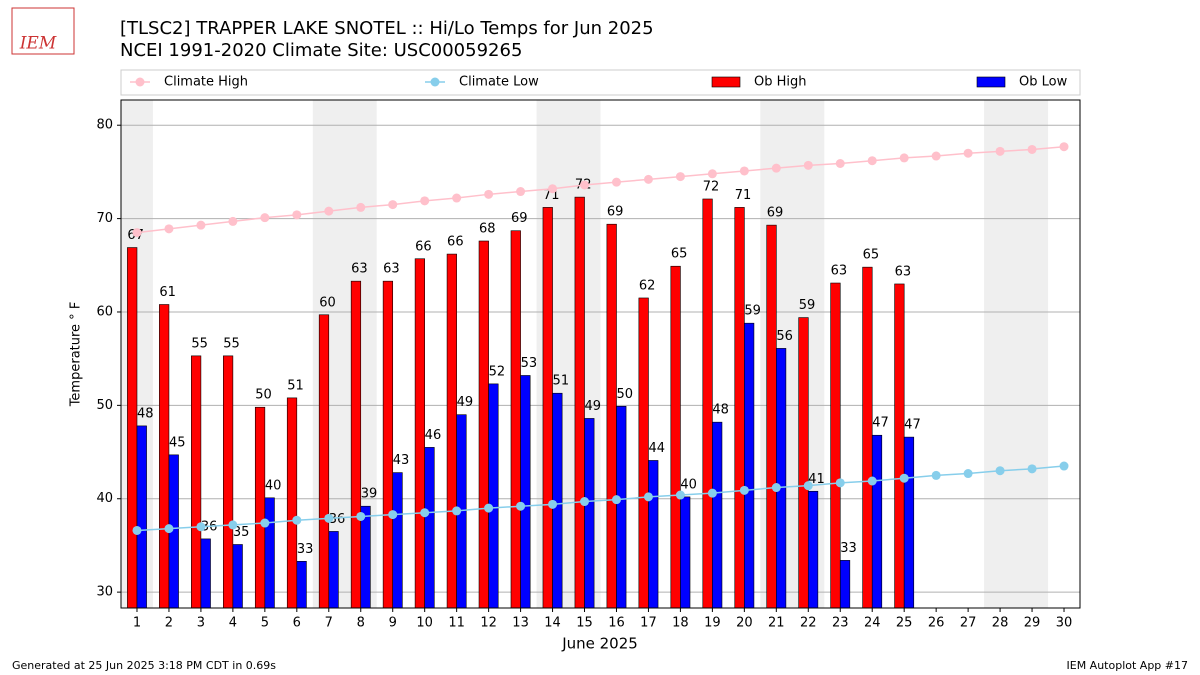 Image resolution: width=1200 pixels, height=675 pixels. Describe the element at coordinates (743, 195) in the screenshot. I see `value-label: 71` at that location.